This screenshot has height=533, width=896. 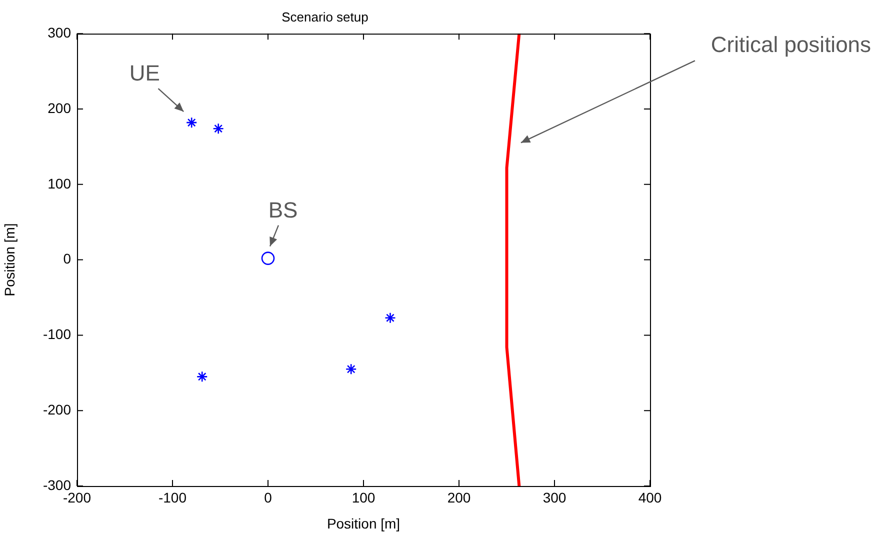 What do you see at coordinates (60, 32) in the screenshot?
I see `y-tick-label: 300` at bounding box center [60, 32].